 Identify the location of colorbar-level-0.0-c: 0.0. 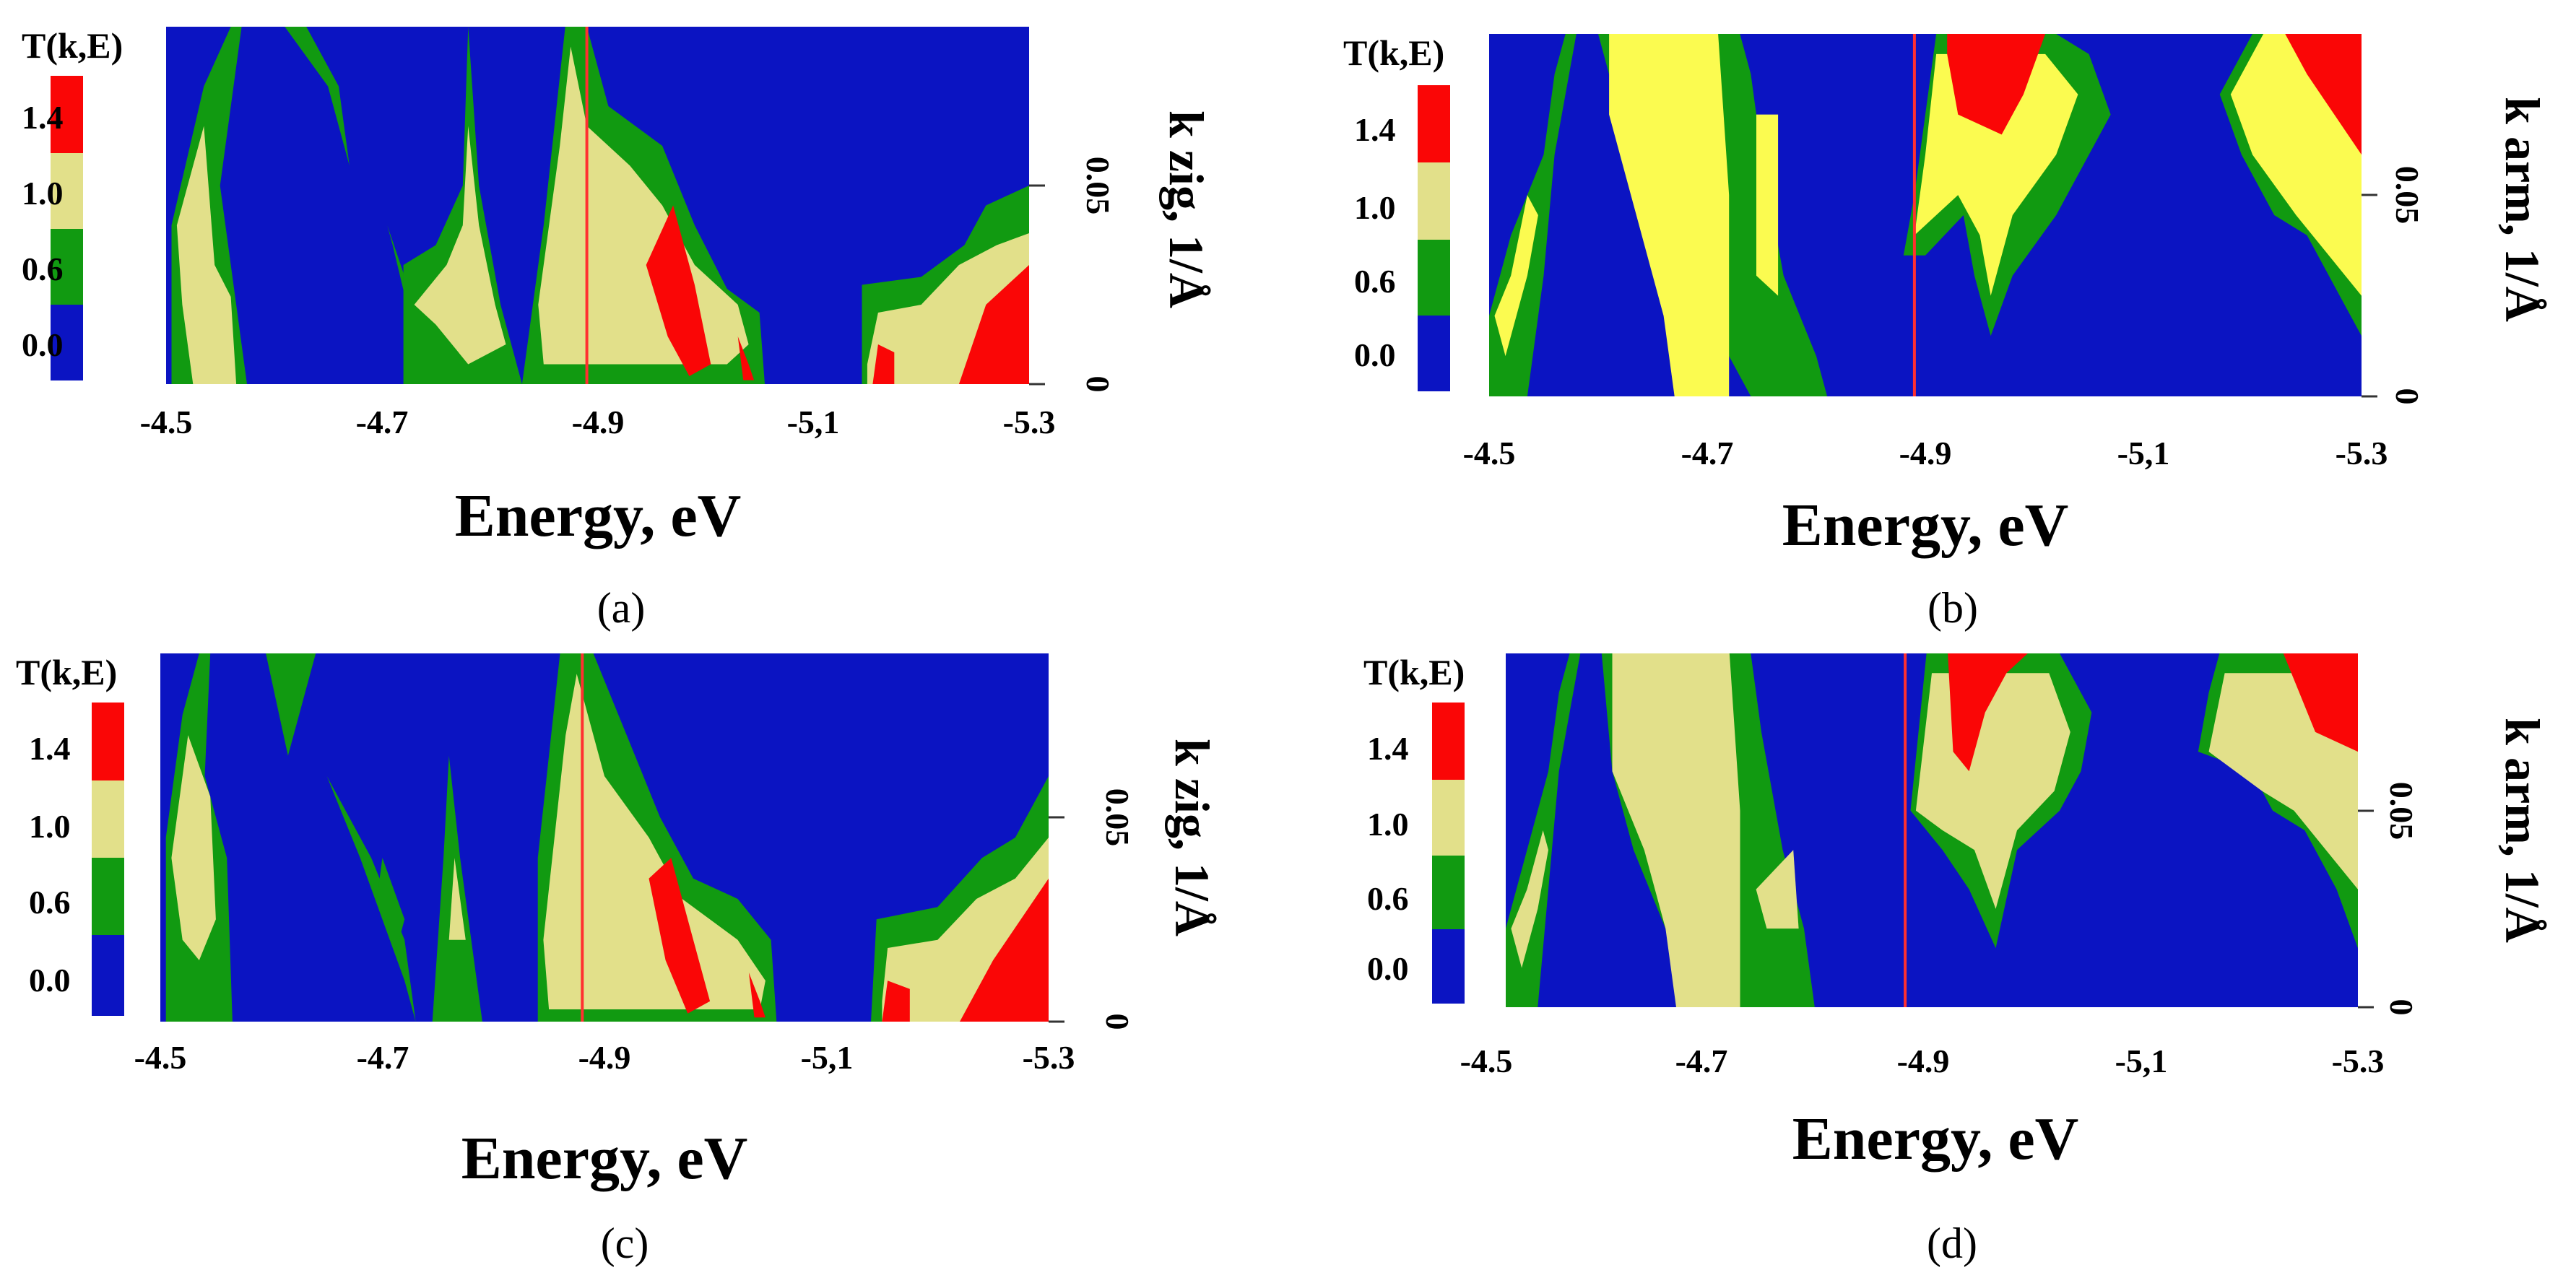
(50, 981).